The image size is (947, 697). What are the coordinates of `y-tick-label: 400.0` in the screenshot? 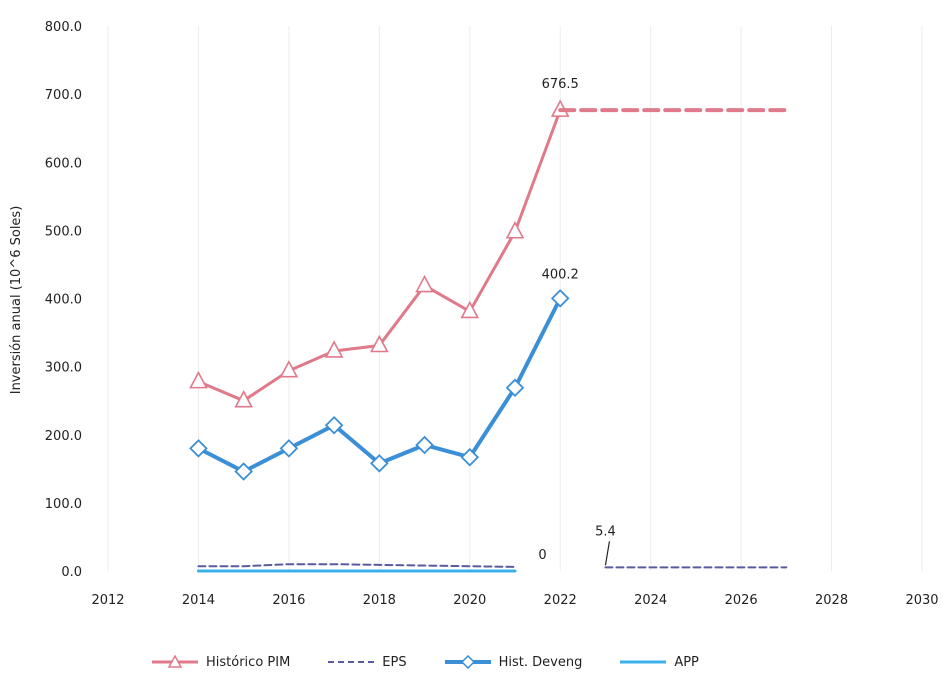 It's located at (63, 300).